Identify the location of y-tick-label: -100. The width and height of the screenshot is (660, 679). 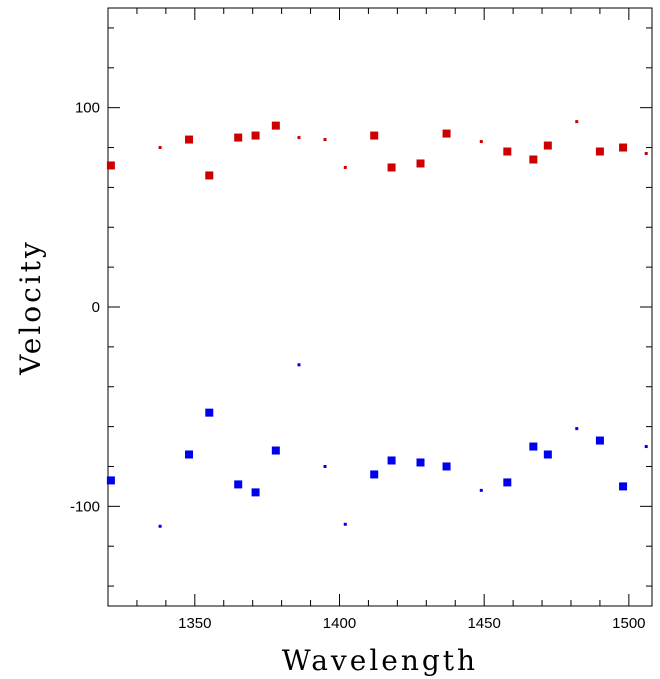
(85, 506).